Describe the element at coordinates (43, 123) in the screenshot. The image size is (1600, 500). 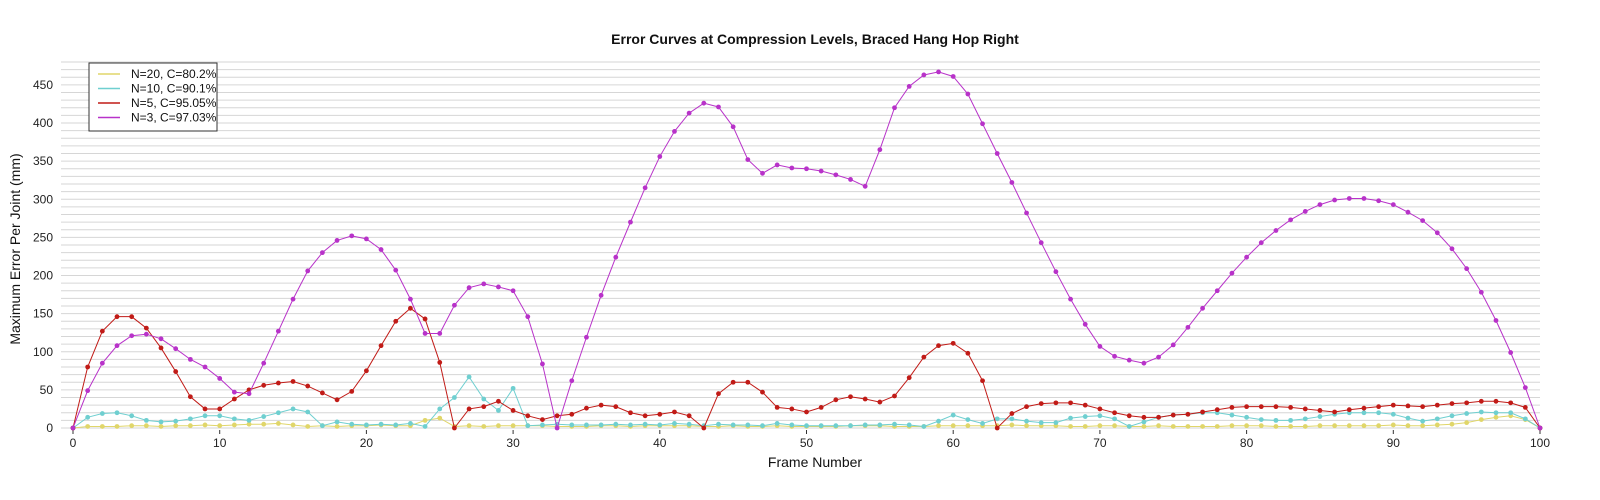
I see `y-tick-label-400: 400` at that location.